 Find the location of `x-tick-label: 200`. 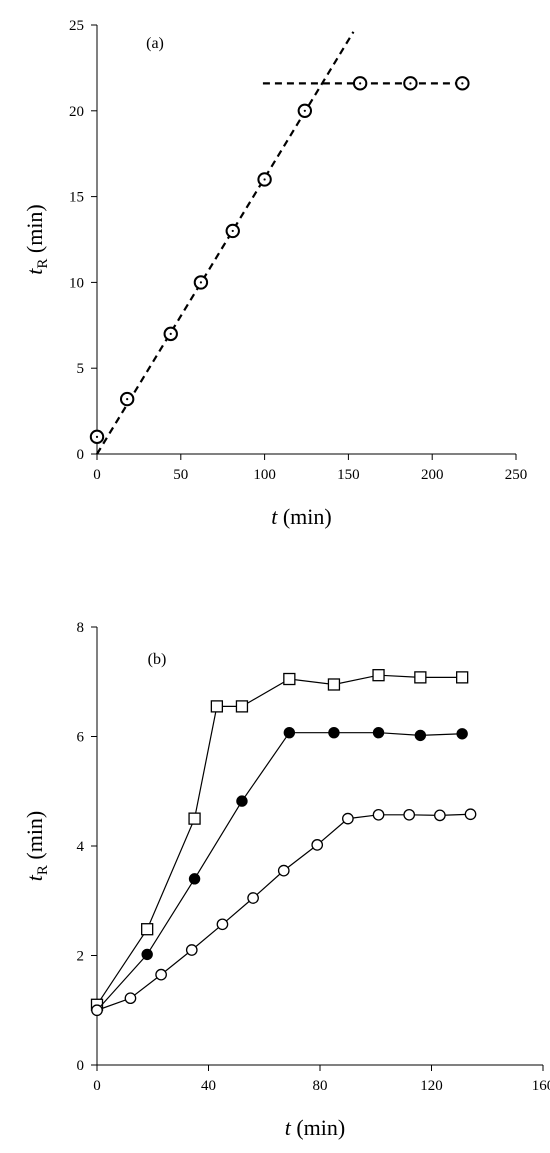

x-tick-label: 200 is located at coordinates (432, 475).